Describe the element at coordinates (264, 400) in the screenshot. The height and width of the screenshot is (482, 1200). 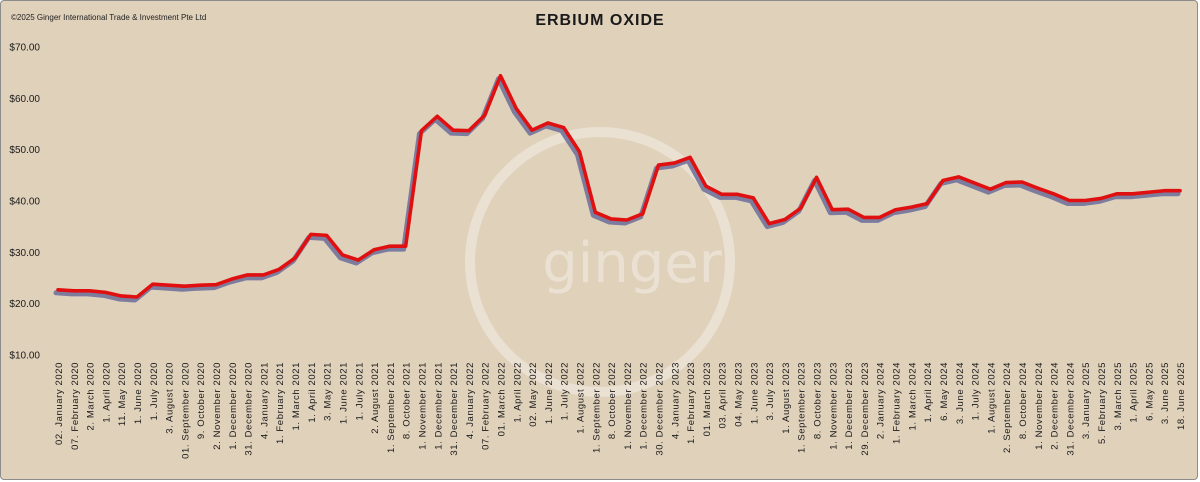
I see `x-tick-label: 4. January 2021` at that location.